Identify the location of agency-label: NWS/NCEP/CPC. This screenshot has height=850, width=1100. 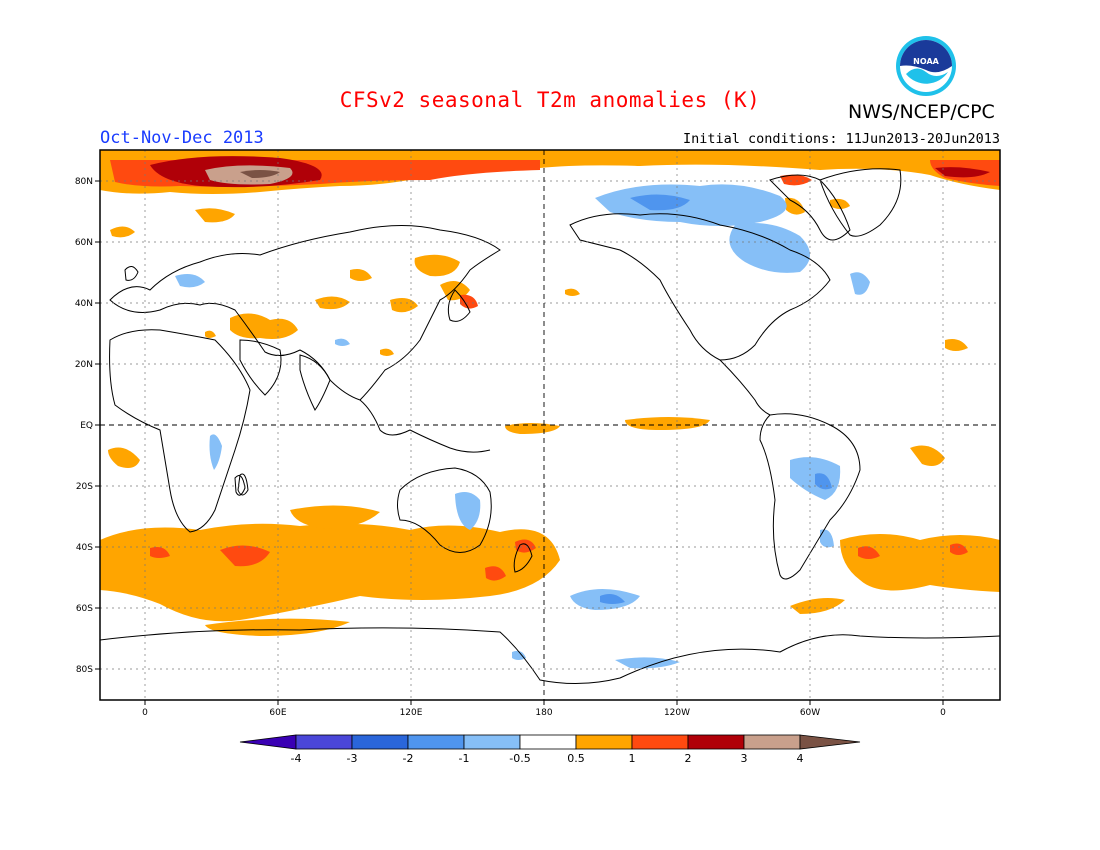
(921, 112).